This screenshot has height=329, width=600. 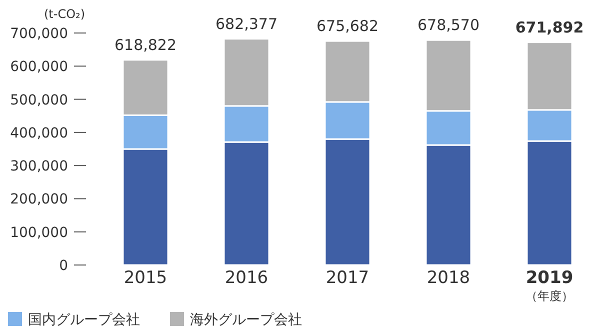 I want to click on legend-label: 海外グループ会社, so click(x=246, y=320).